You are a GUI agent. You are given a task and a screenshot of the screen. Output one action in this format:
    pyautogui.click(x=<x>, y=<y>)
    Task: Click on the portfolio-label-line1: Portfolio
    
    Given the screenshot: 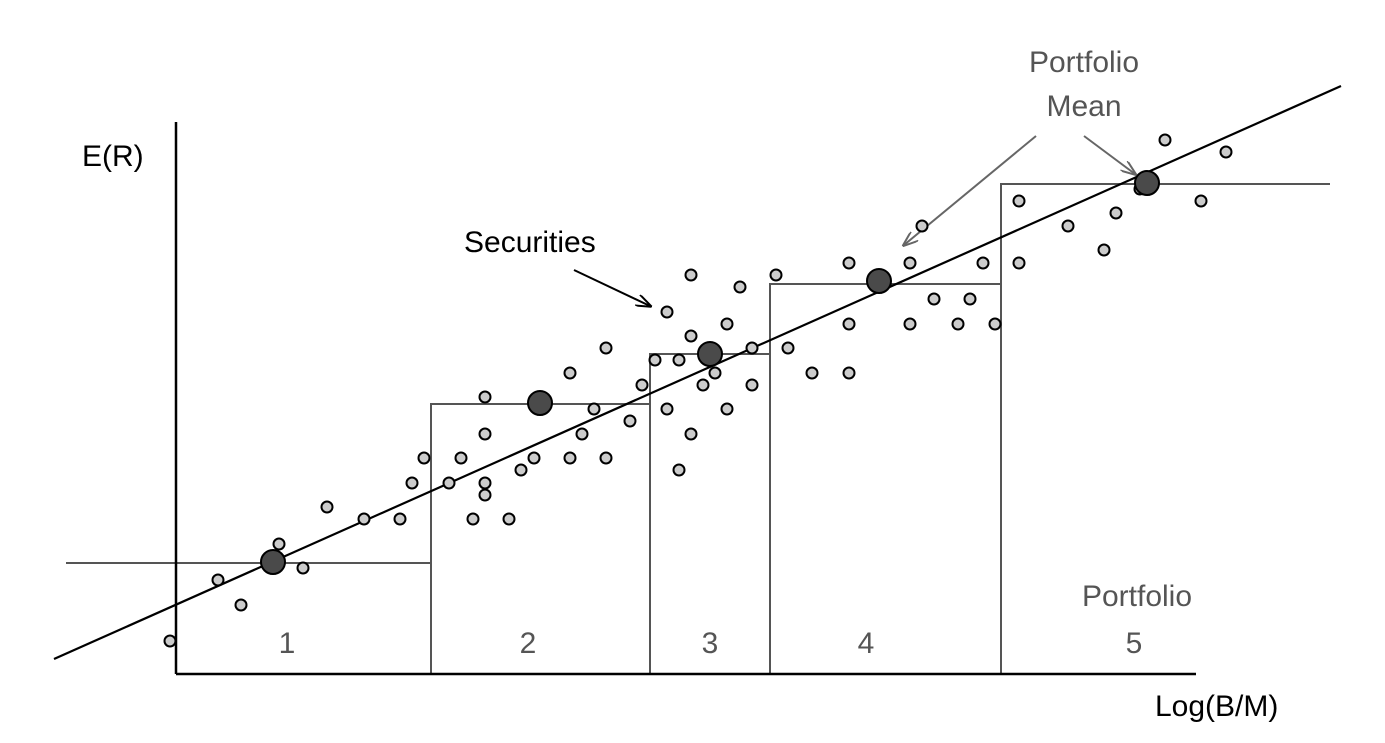 What is the action you would take?
    pyautogui.click(x=1137, y=596)
    